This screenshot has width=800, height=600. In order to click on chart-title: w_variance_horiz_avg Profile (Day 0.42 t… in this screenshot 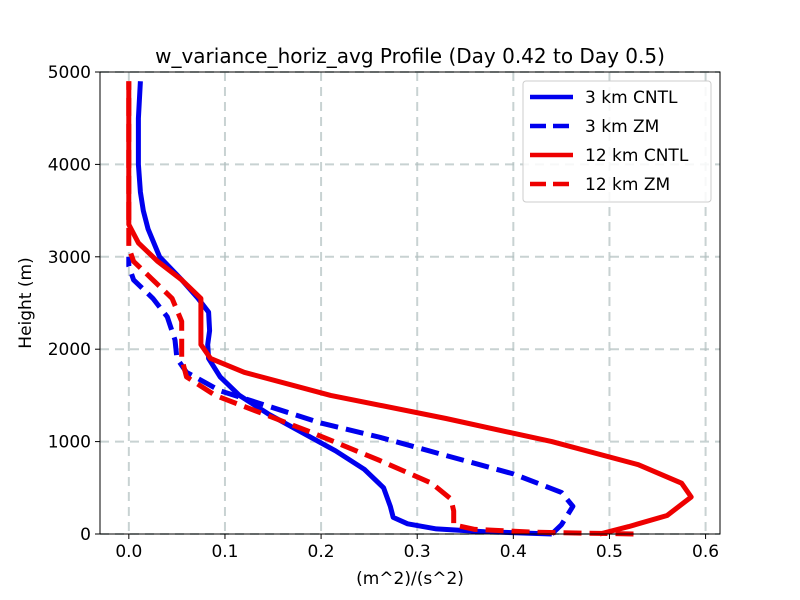, I will do `click(410, 56)`.